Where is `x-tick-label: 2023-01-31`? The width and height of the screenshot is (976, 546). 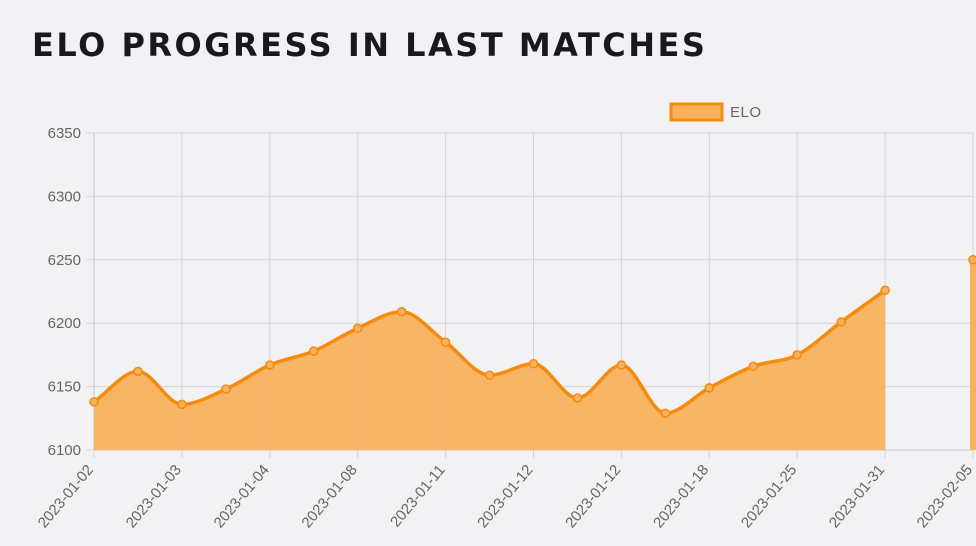
x-tick-label: 2023-01-31 is located at coordinates (857, 497).